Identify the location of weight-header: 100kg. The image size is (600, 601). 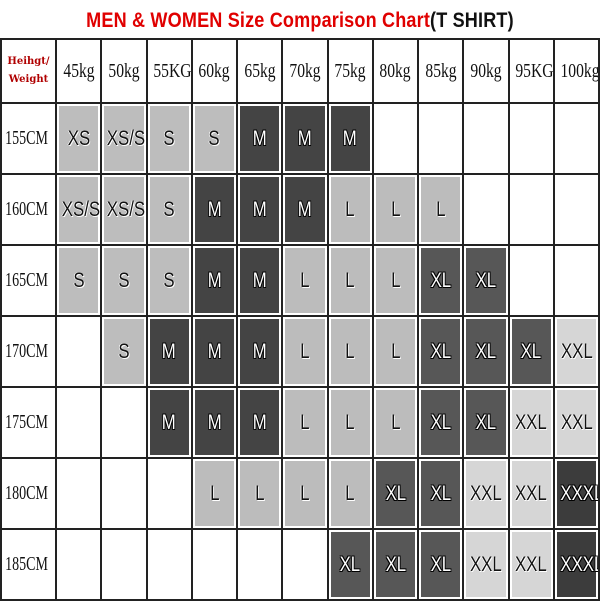
(576, 71).